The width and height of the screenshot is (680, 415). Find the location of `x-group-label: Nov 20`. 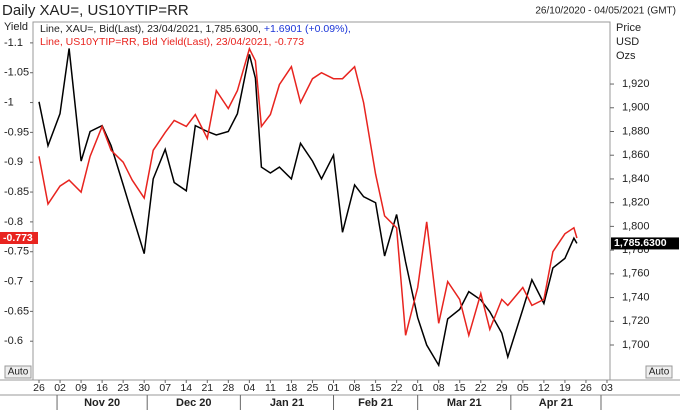

x-group-label: Nov 20 is located at coordinates (102, 403).